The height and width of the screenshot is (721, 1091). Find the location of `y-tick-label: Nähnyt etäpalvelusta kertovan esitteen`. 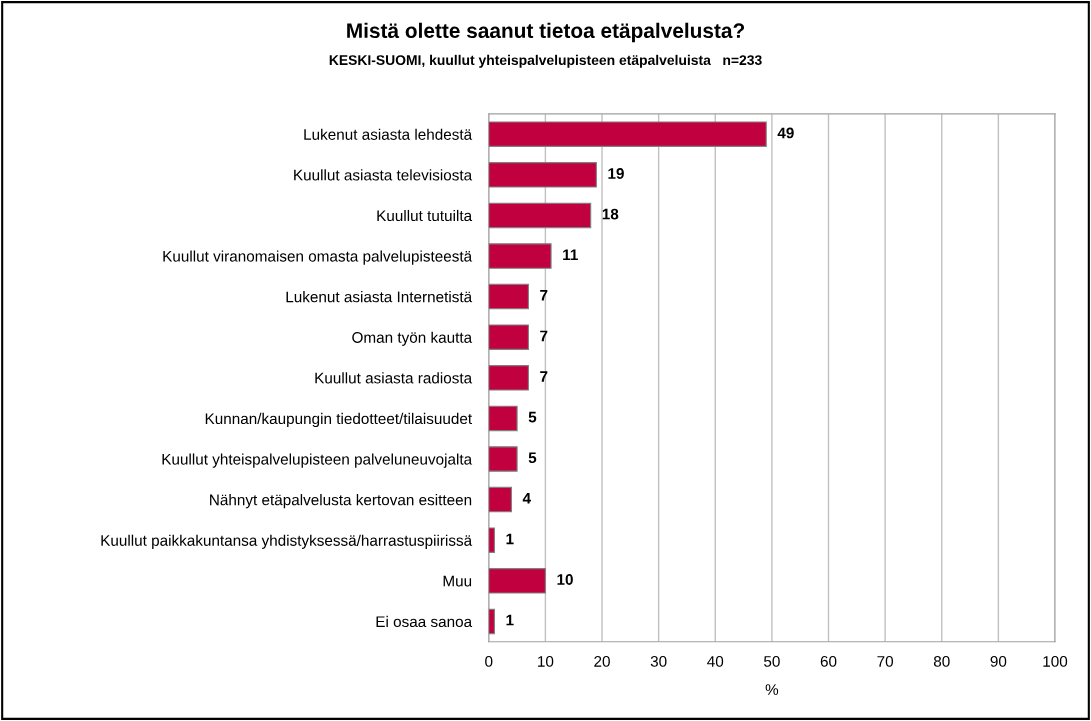

y-tick-label: Nähnyt etäpalvelusta kertovan esitteen is located at coordinates (341, 501).